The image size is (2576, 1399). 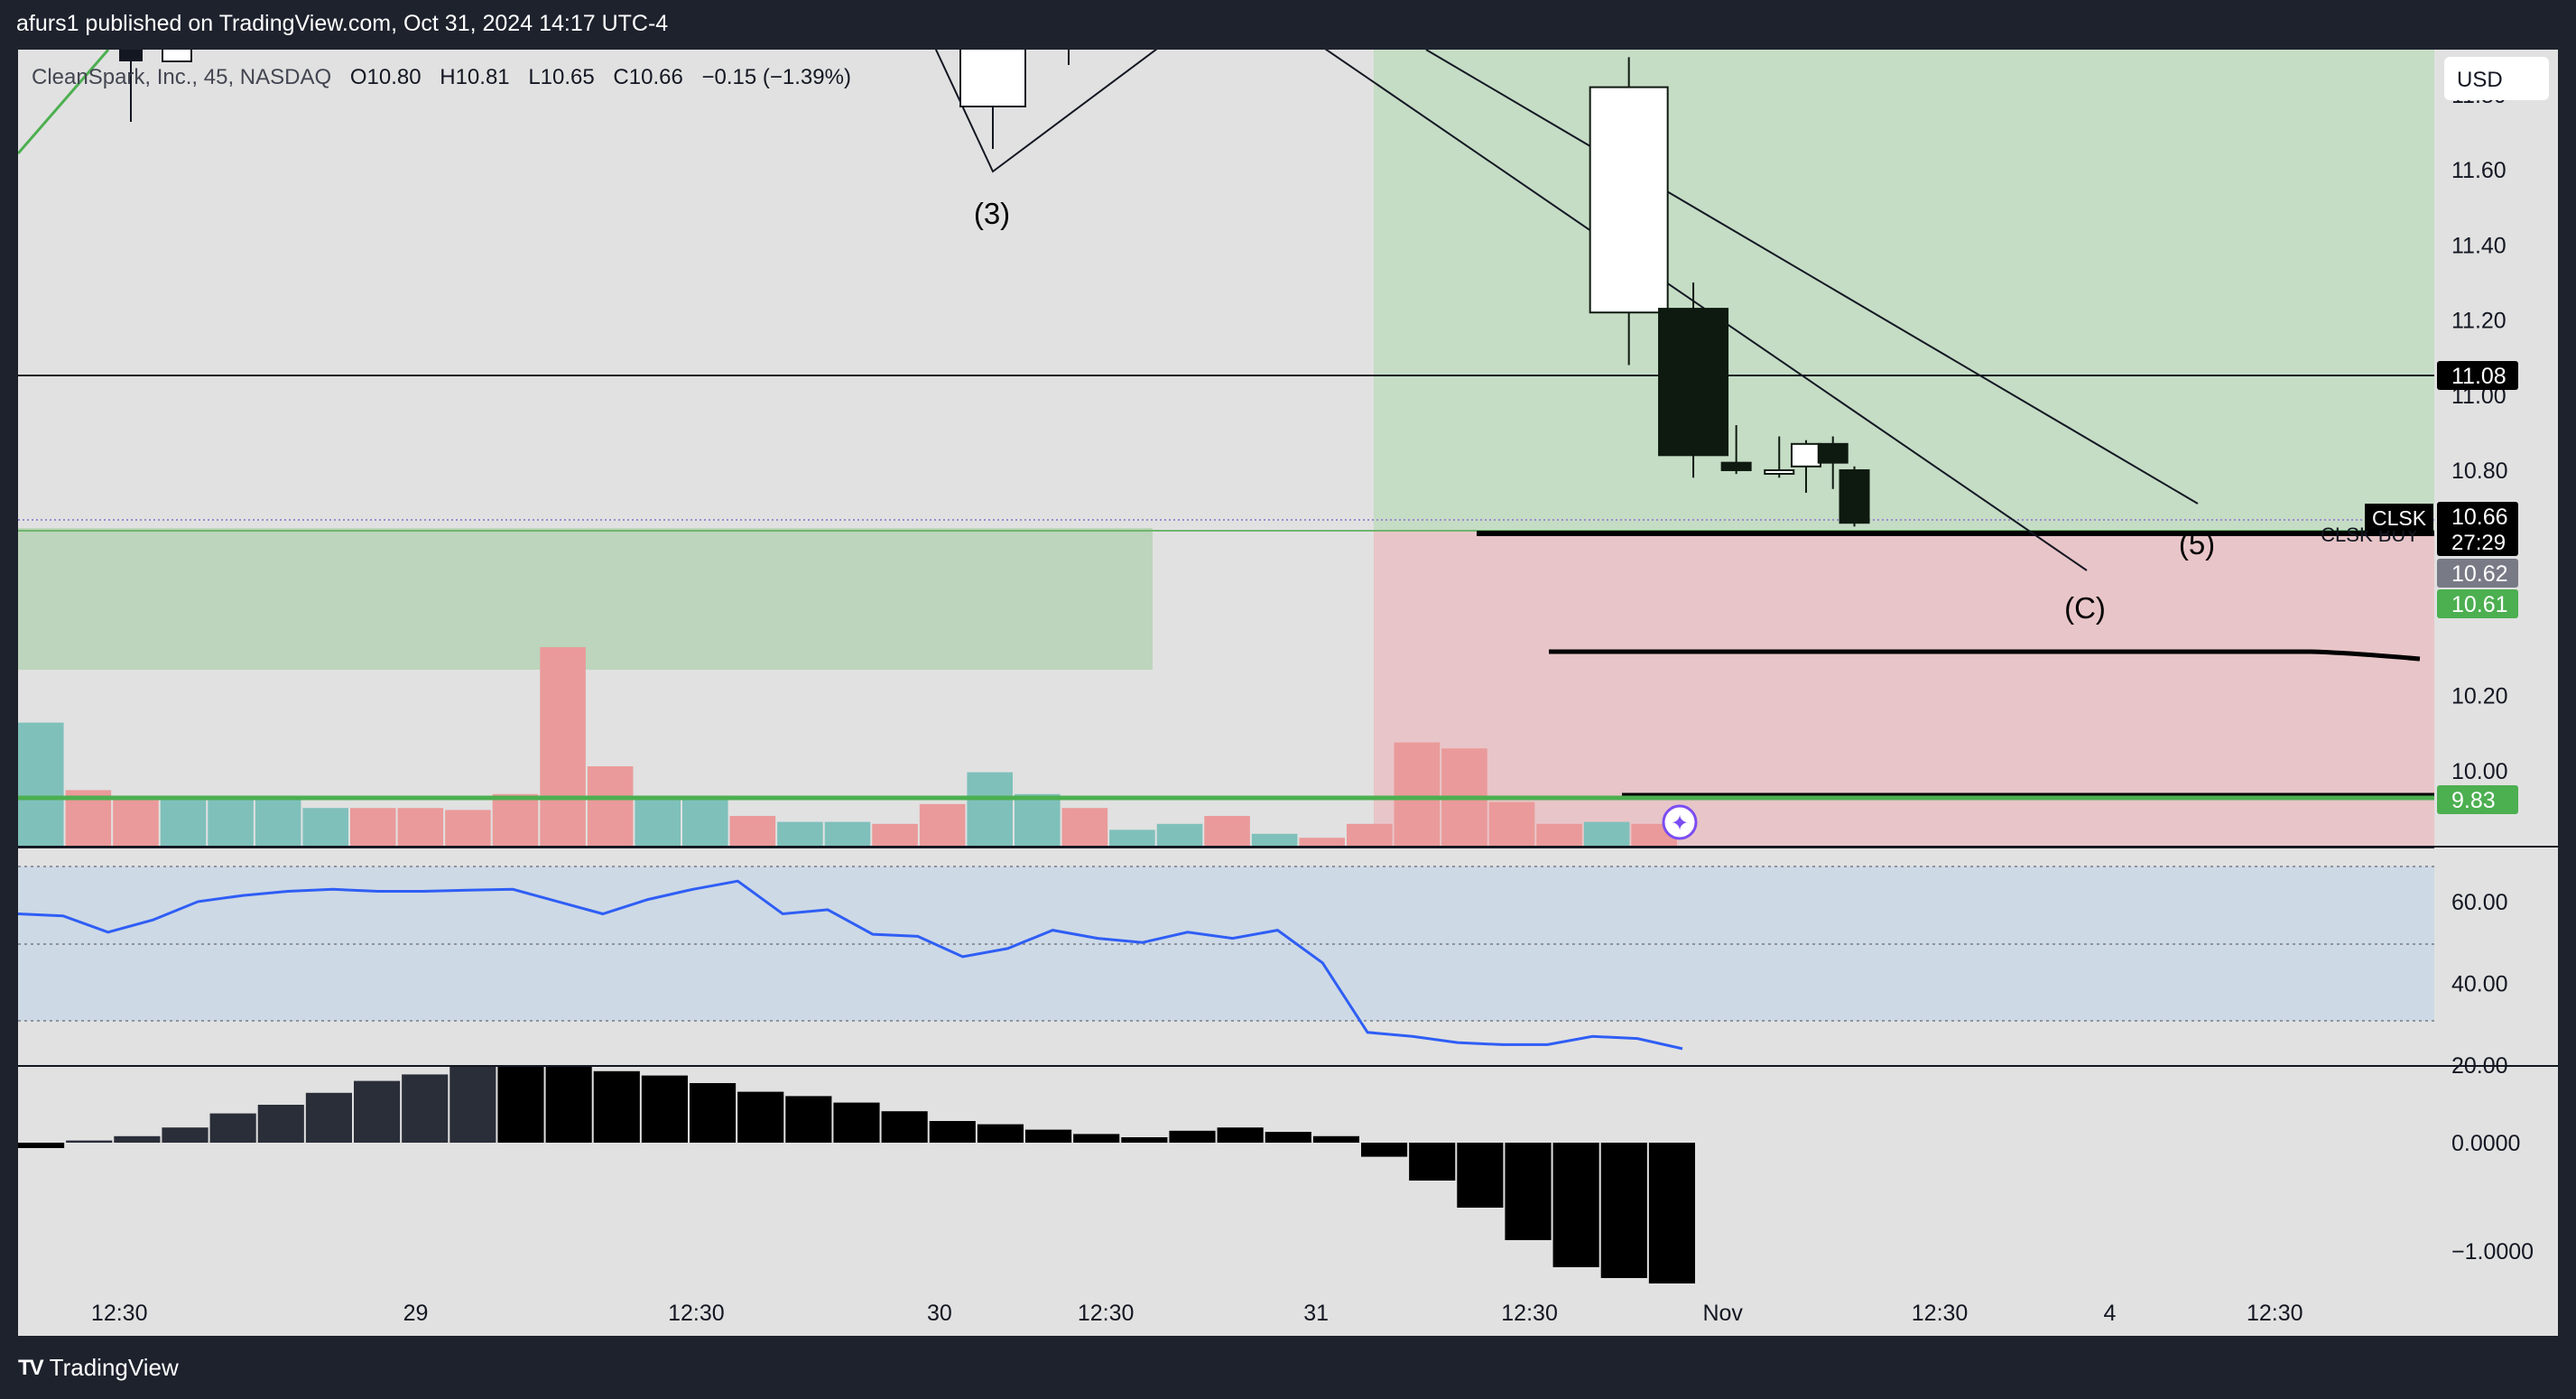 I want to click on trend-line-c, so click(x=1689, y=298).